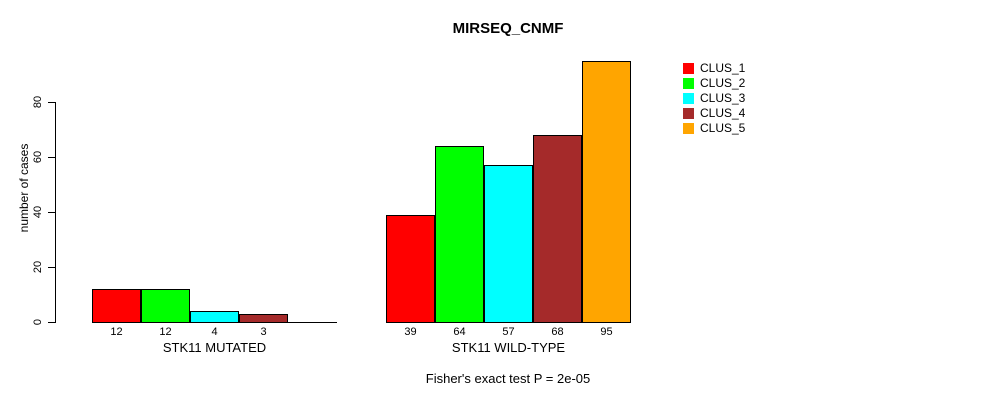 This screenshot has width=990, height=400. Describe the element at coordinates (410, 332) in the screenshot. I see `bar-value-label: 39` at that location.